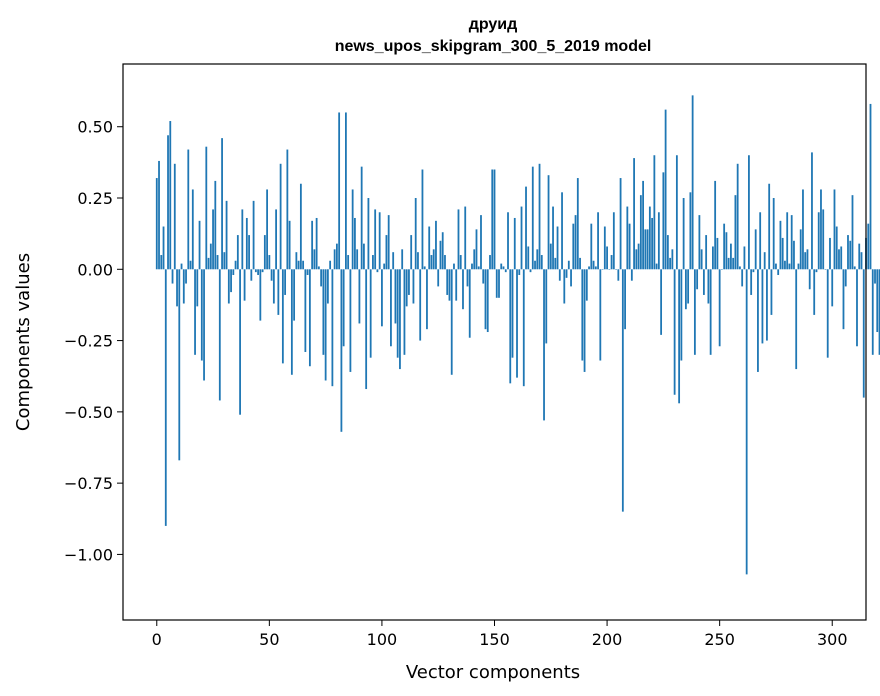 The image size is (880, 696). Describe the element at coordinates (832, 639) in the screenshot. I see `x-tick-label: 300` at that location.